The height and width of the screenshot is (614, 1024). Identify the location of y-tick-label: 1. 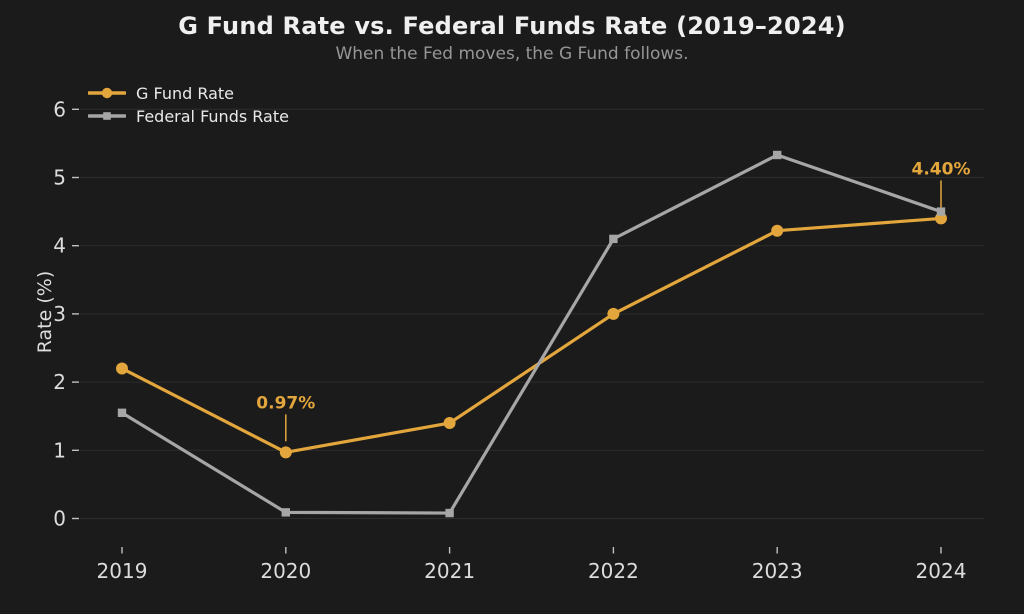
(59, 450).